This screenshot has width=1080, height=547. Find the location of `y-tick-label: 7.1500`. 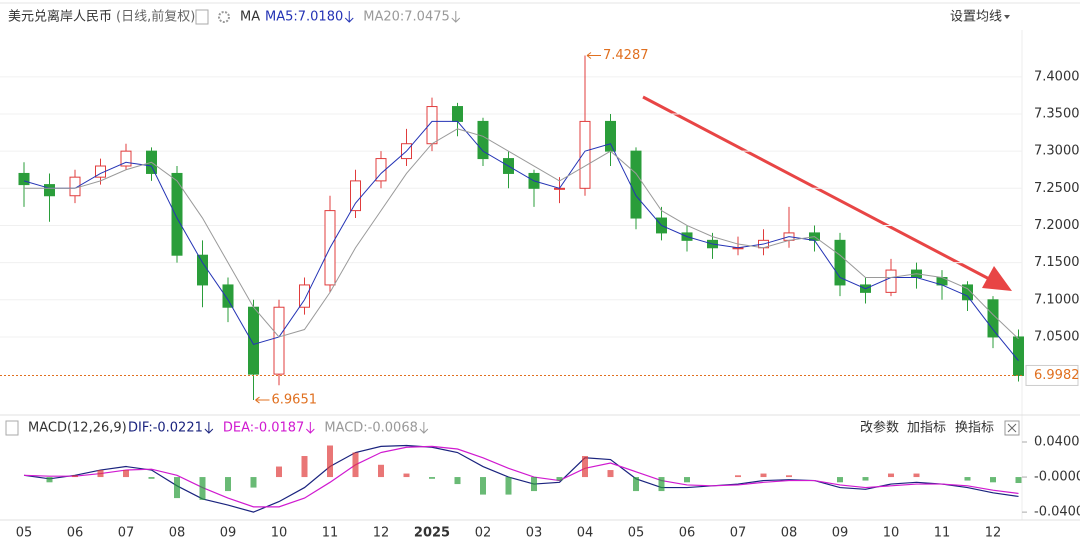

y-tick-label: 7.1500 is located at coordinates (1057, 262).